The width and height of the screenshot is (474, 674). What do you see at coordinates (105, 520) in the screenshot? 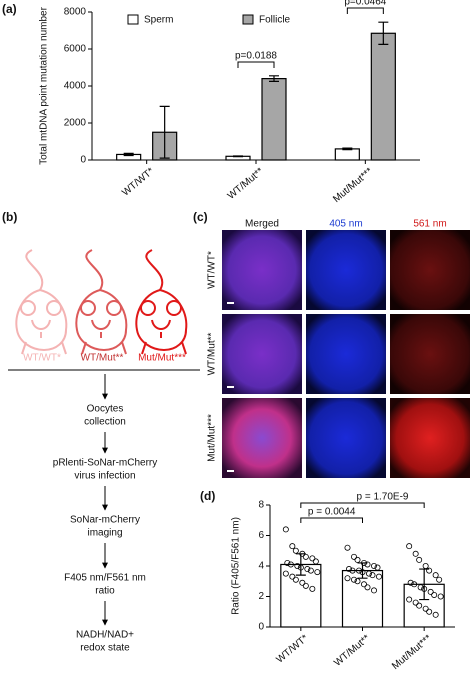
I see `flow-step: SoNar-mCherry` at bounding box center [105, 520].